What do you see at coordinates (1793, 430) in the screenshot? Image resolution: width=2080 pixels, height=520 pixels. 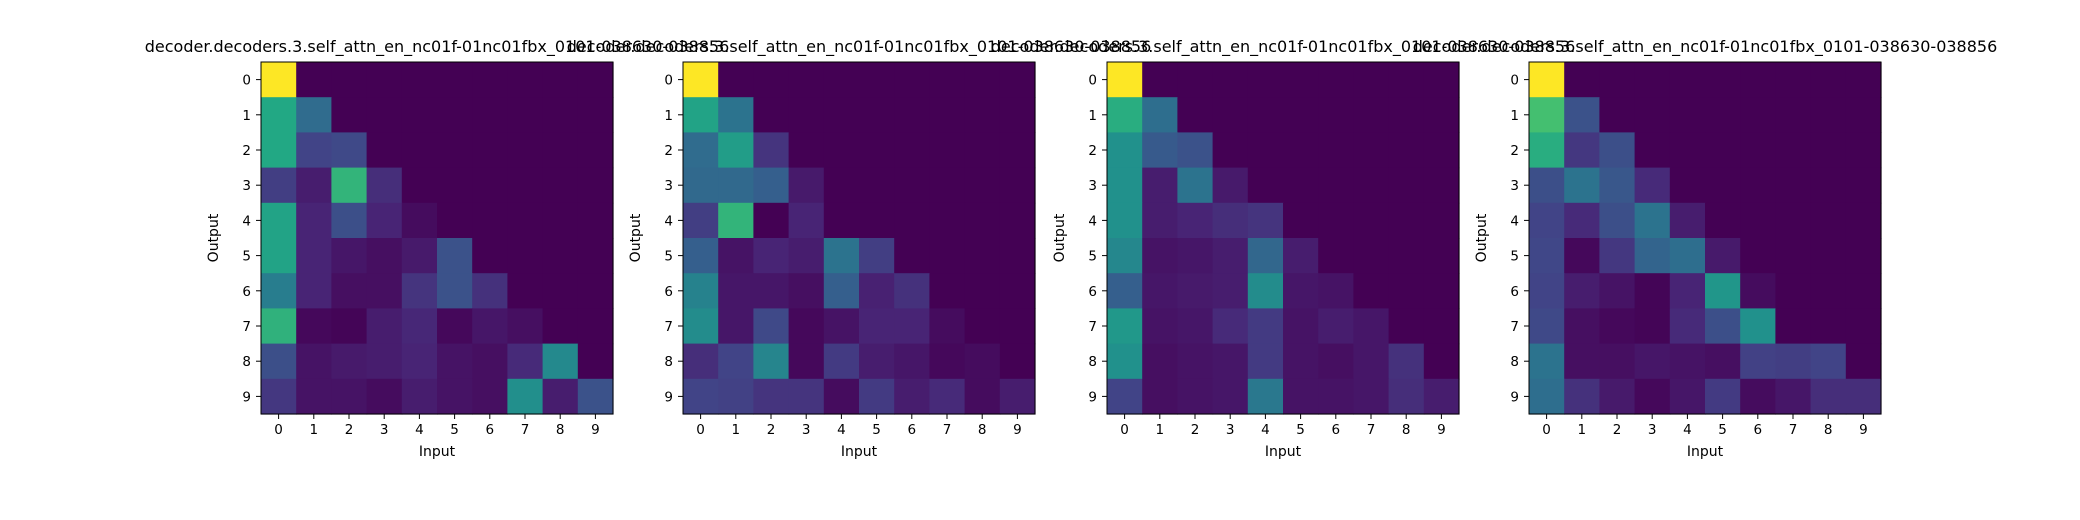 I see `x-tick-label: 7` at bounding box center [1793, 430].